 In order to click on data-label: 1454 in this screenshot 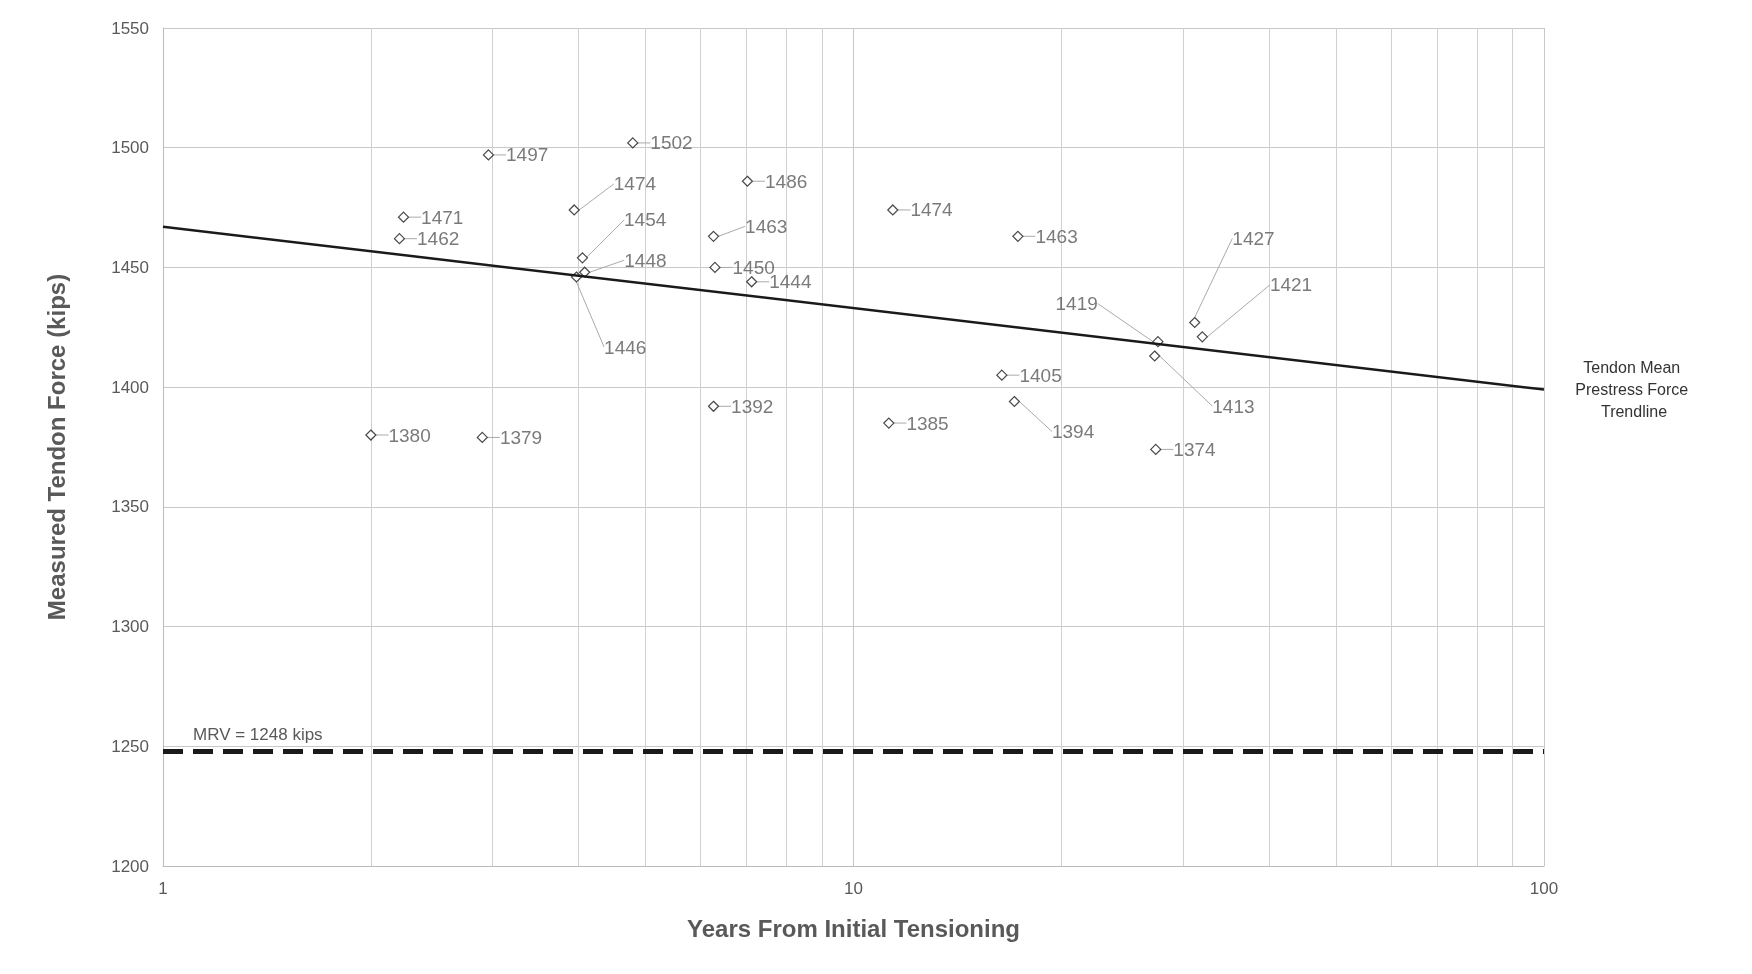, I will do `click(645, 220)`.